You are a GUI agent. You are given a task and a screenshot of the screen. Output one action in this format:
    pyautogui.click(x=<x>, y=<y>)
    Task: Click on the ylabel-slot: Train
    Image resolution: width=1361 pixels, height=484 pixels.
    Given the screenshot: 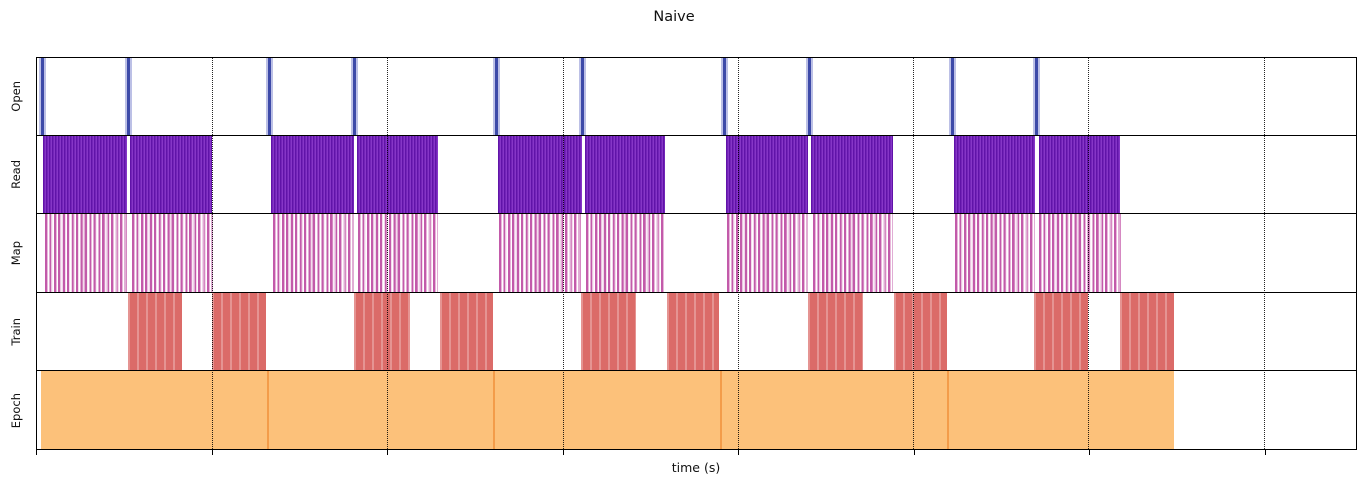 What is the action you would take?
    pyautogui.click(x=16, y=332)
    